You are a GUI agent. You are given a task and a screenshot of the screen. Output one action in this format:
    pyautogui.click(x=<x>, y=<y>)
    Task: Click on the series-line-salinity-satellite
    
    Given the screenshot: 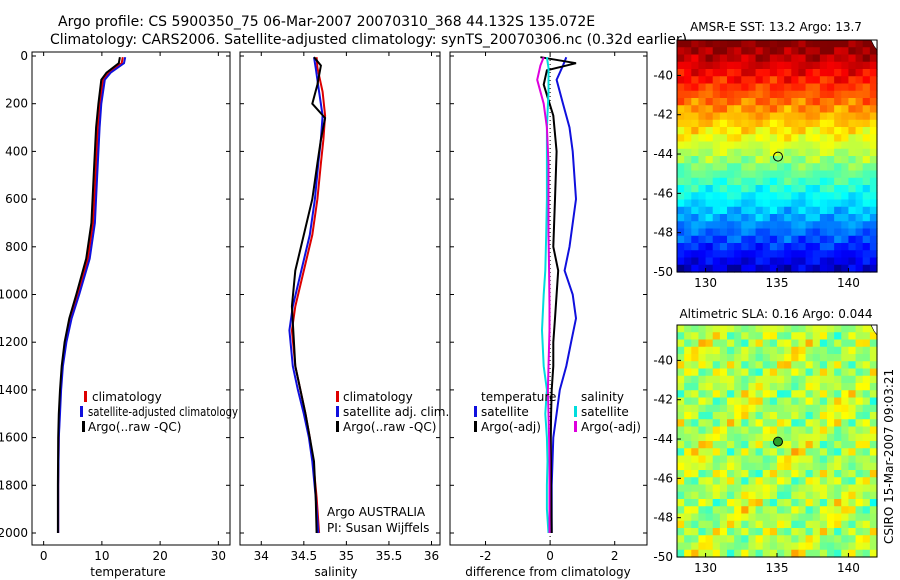 What is the action you would take?
    pyautogui.click(x=545, y=295)
    